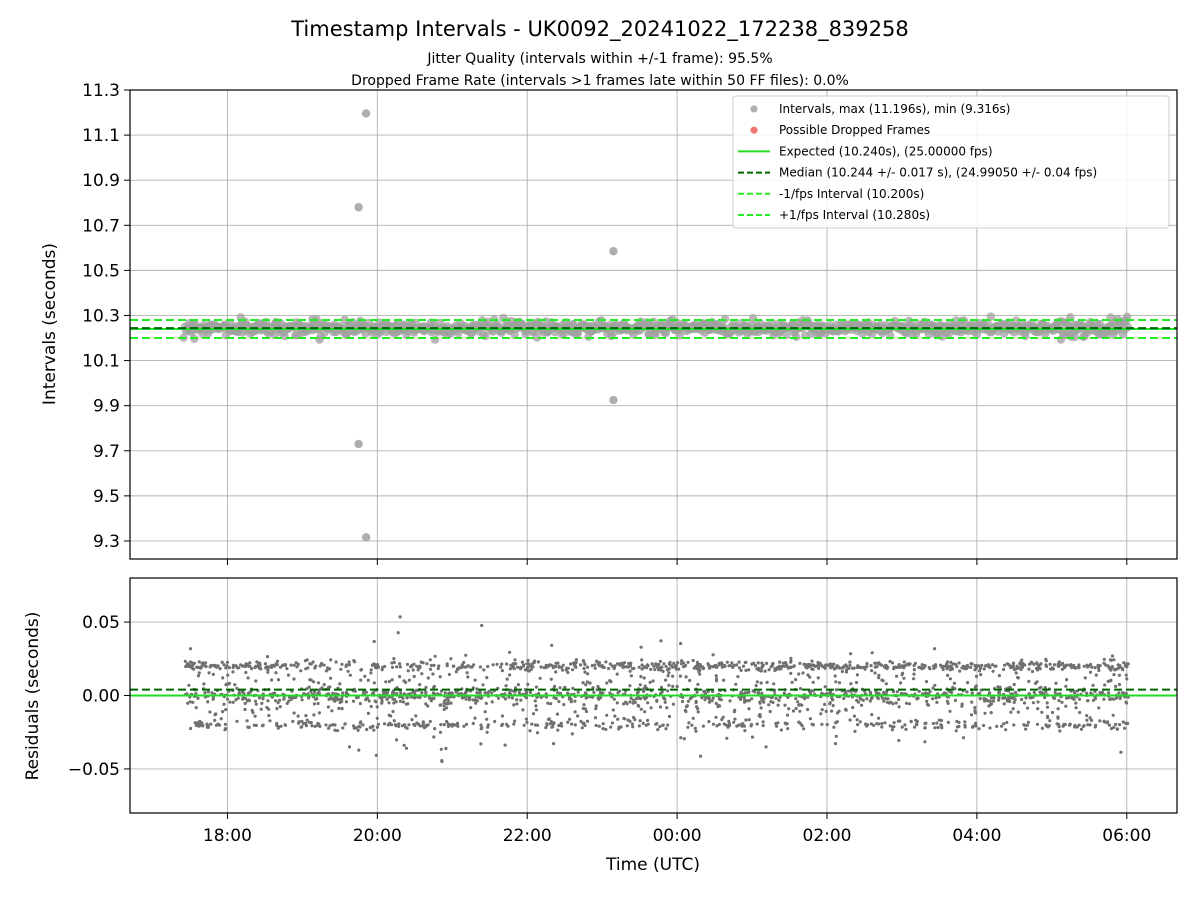 The width and height of the screenshot is (1200, 900). Describe the element at coordinates (101, 91) in the screenshot. I see `intervals-y-tick-label: 11.3` at that location.